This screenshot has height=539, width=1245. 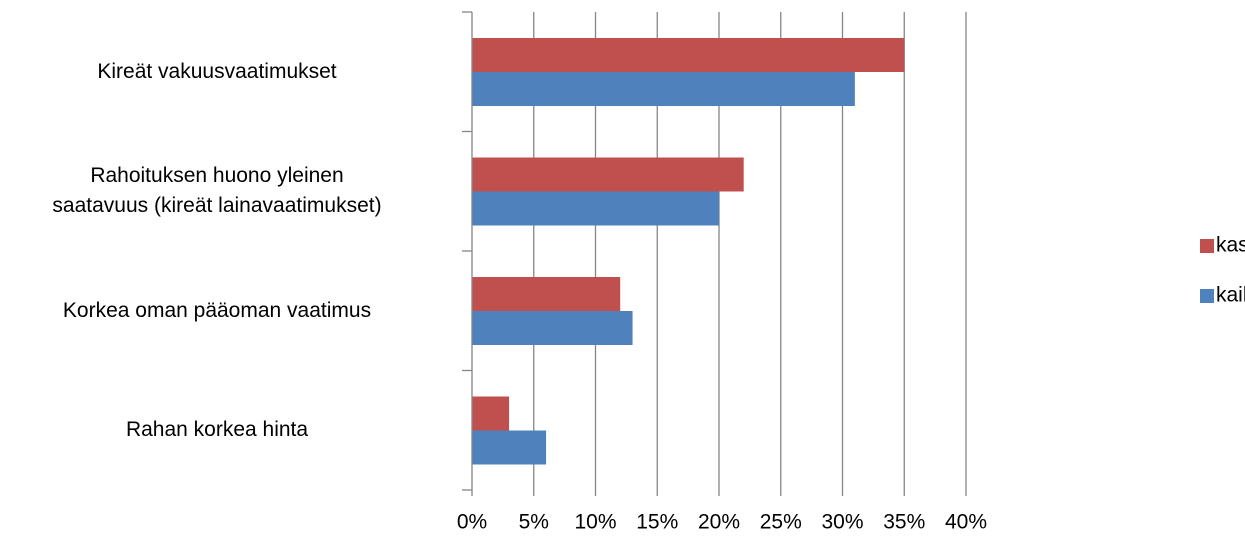 I want to click on legend-label: kaikki, so click(x=1230, y=295).